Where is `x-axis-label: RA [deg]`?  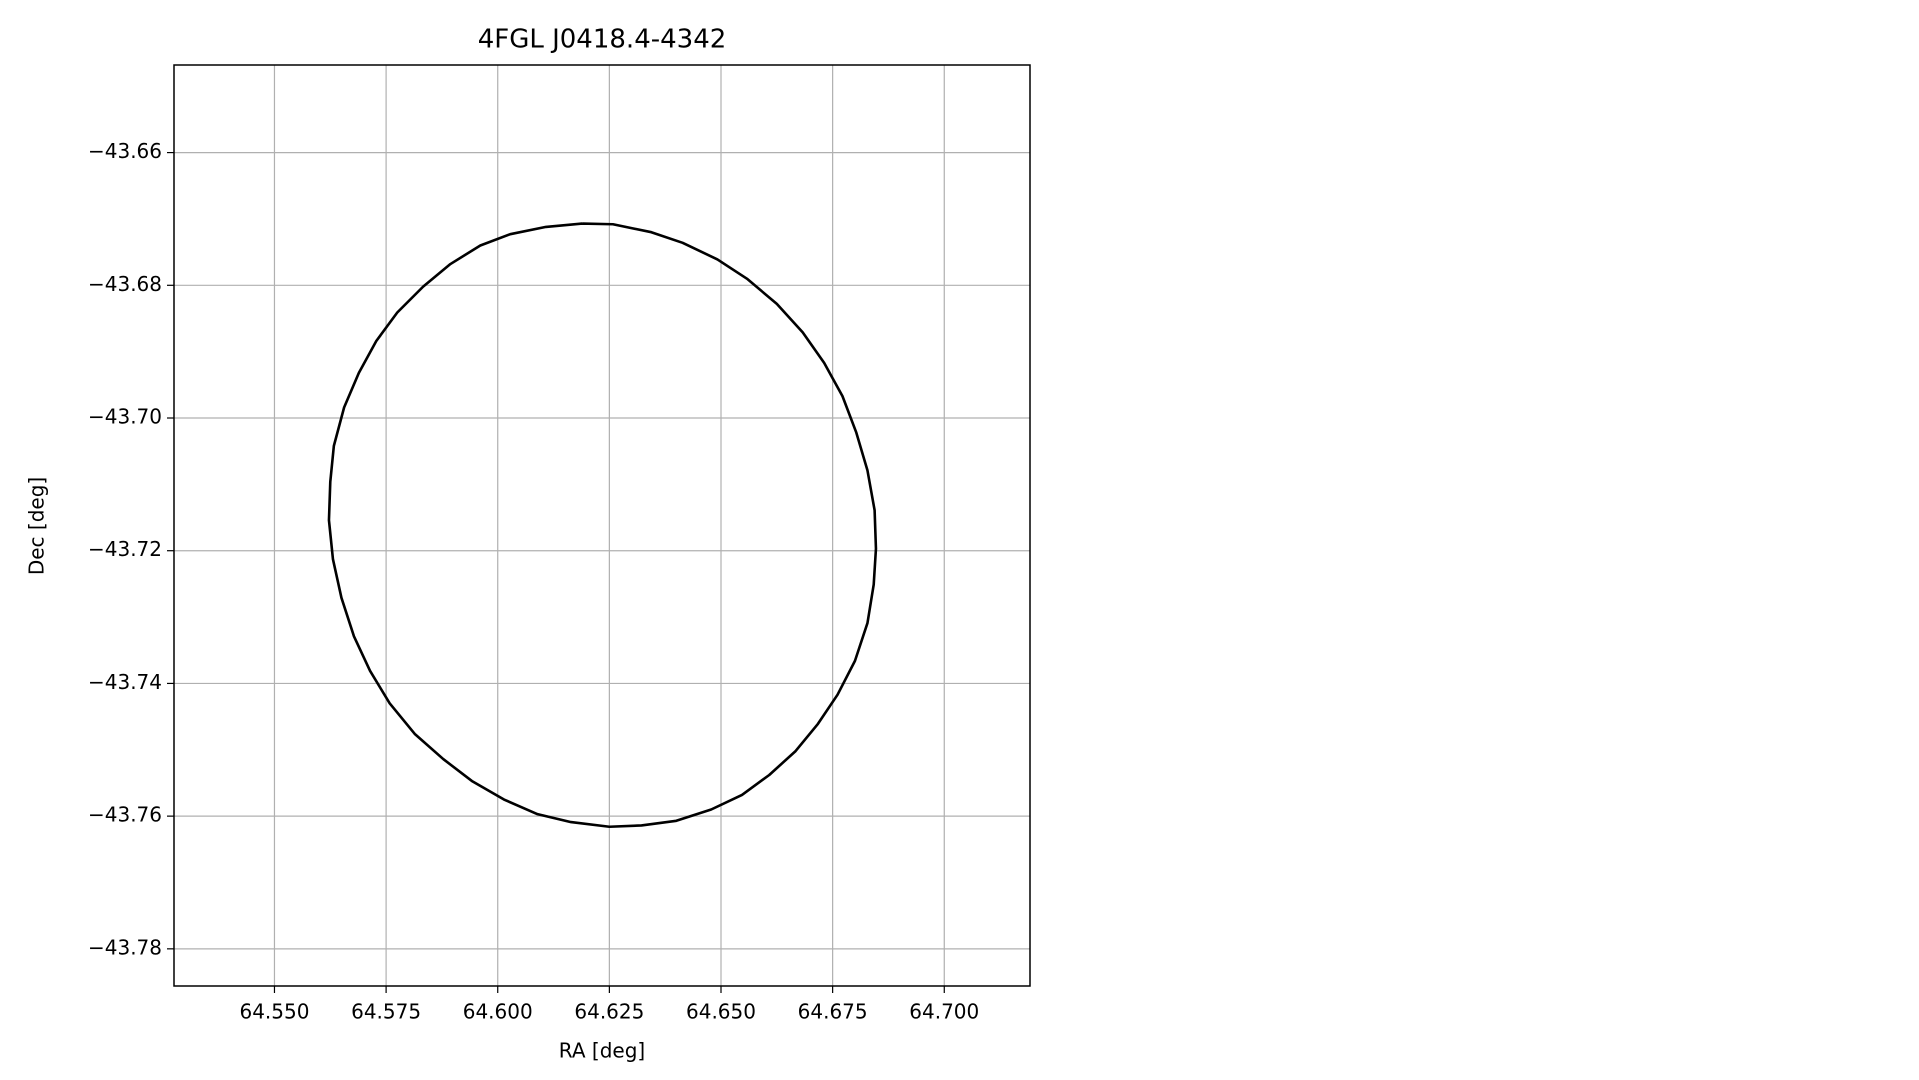 x-axis-label: RA [deg] is located at coordinates (602, 1051).